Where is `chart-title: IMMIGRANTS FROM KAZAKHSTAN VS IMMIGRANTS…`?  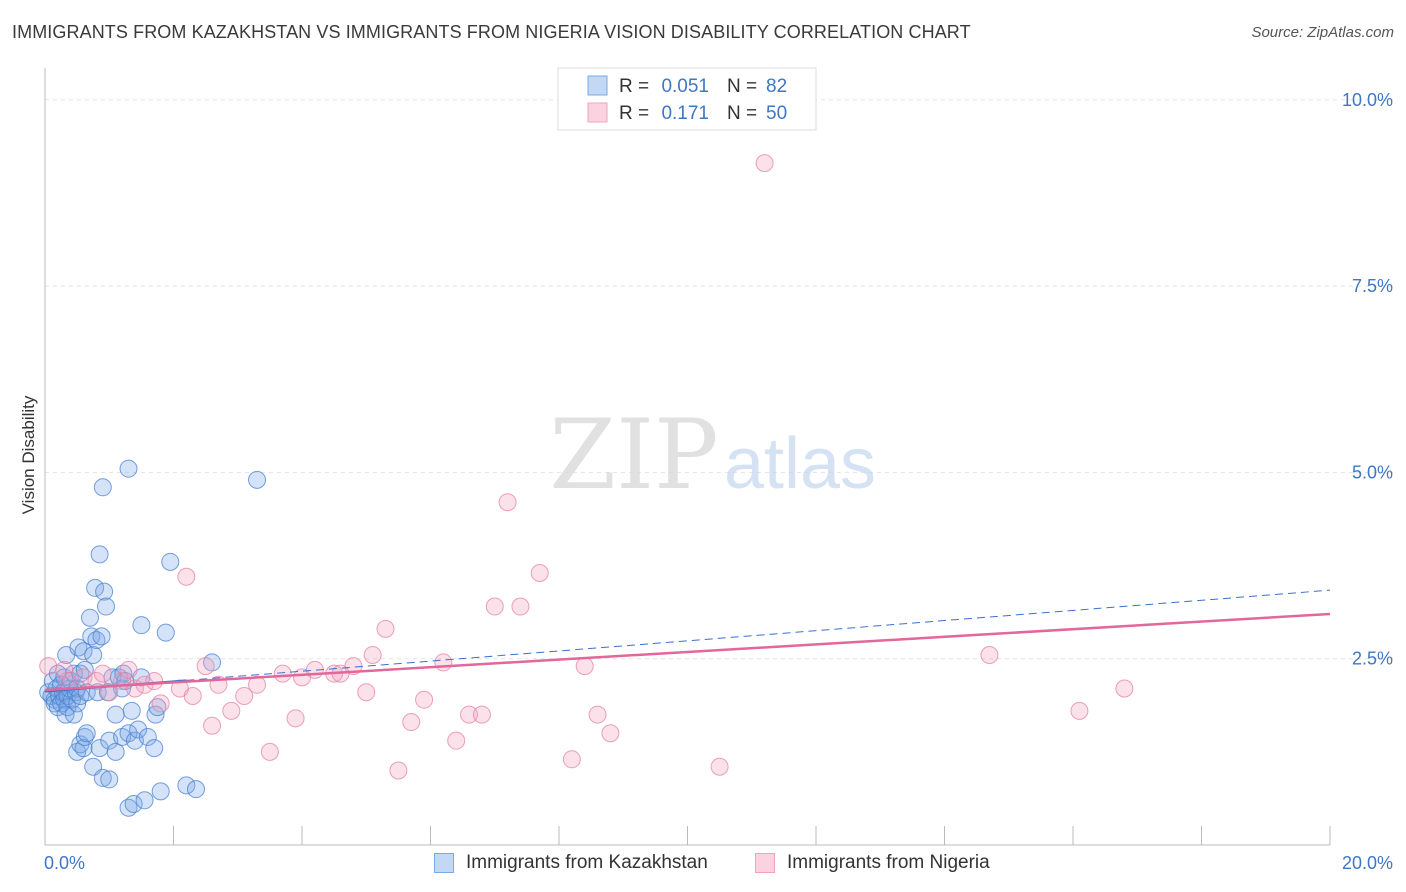
chart-title: IMMIGRANTS FROM KAZAKHSTAN VS IMMIGRANTS… is located at coordinates (491, 32).